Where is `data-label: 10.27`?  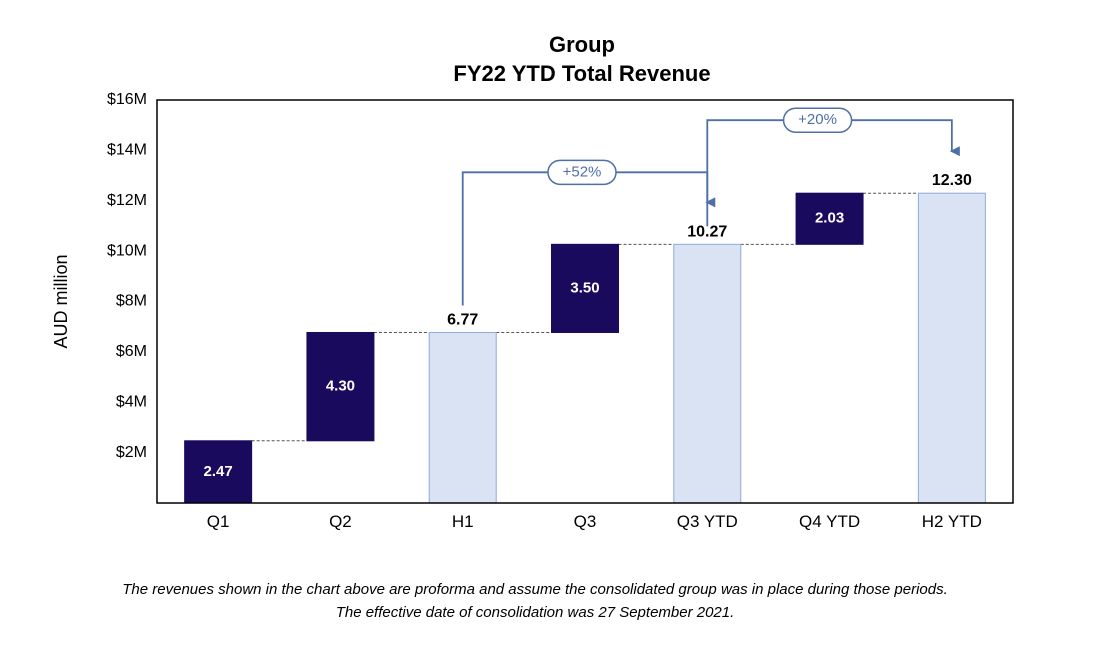 data-label: 10.27 is located at coordinates (707, 231).